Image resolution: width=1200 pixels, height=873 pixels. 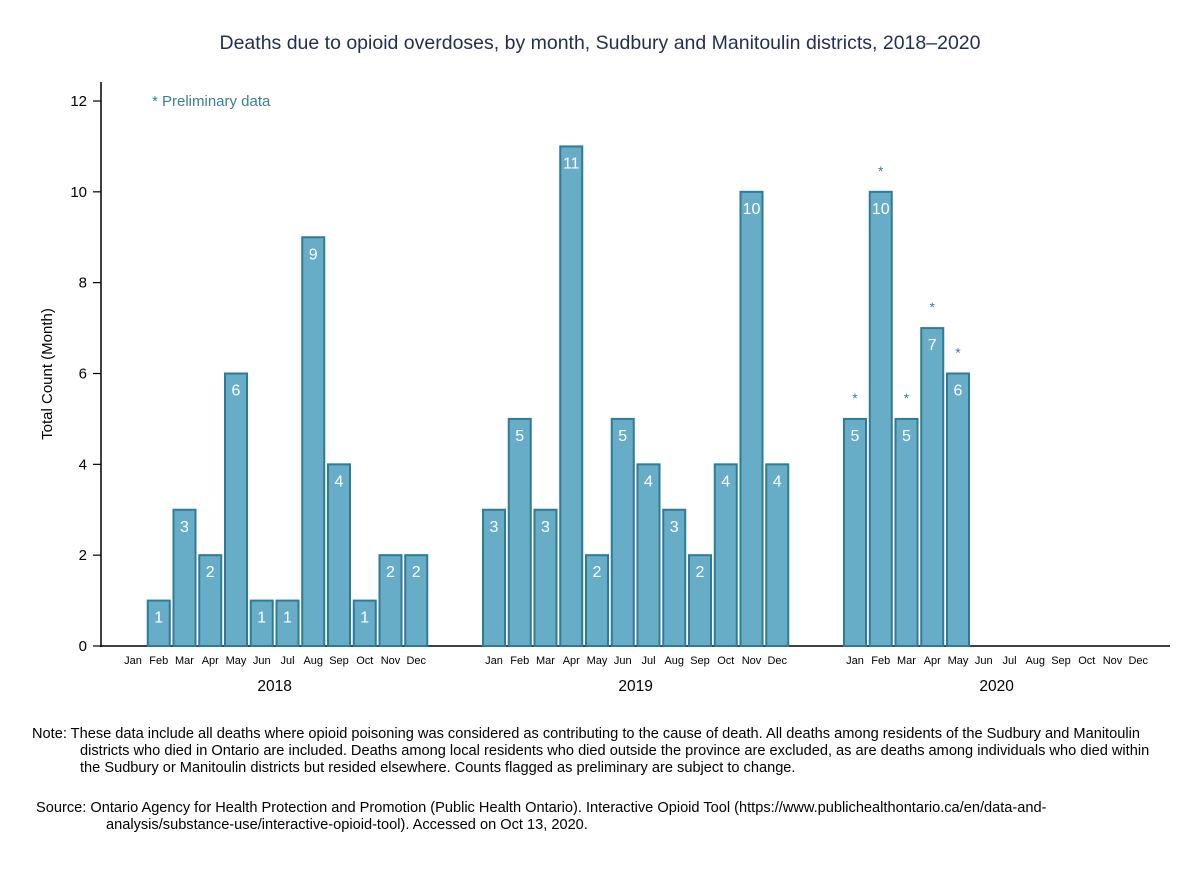 I want to click on data-label: 9, so click(x=313, y=254).